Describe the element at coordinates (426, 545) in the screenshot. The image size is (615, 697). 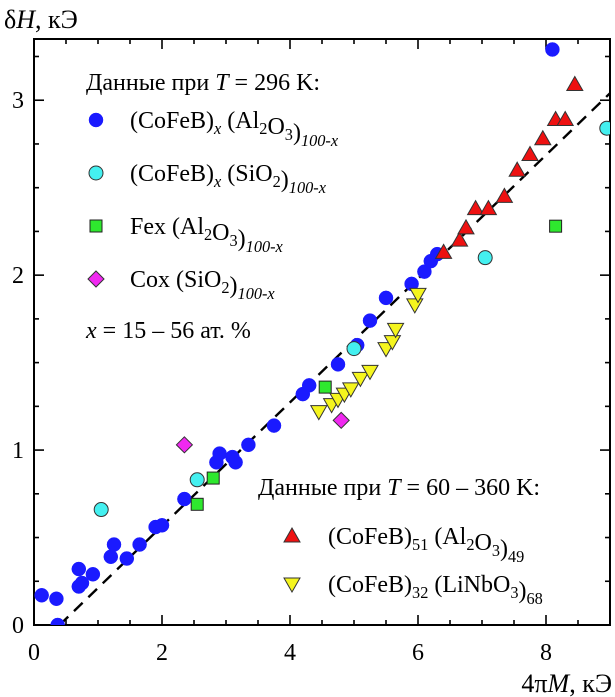
I see `legend-label: (CoFeB)51 (Al2O3)49` at that location.